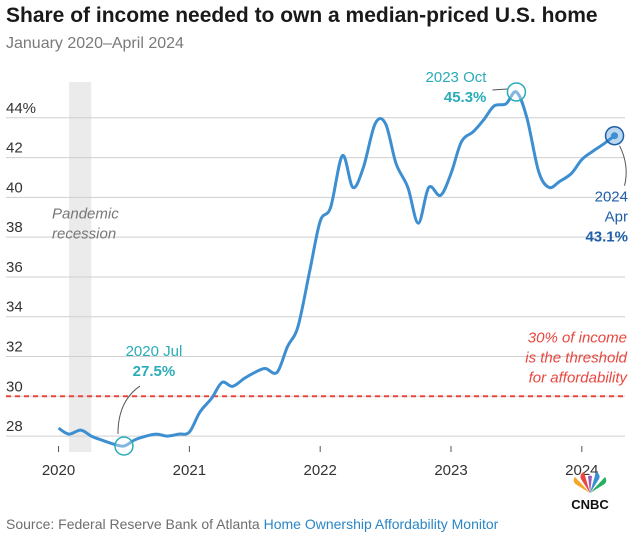 This screenshot has width=640, height=542. Describe the element at coordinates (606, 237) in the screenshot. I see `latest-value-label: 43.1%` at that location.